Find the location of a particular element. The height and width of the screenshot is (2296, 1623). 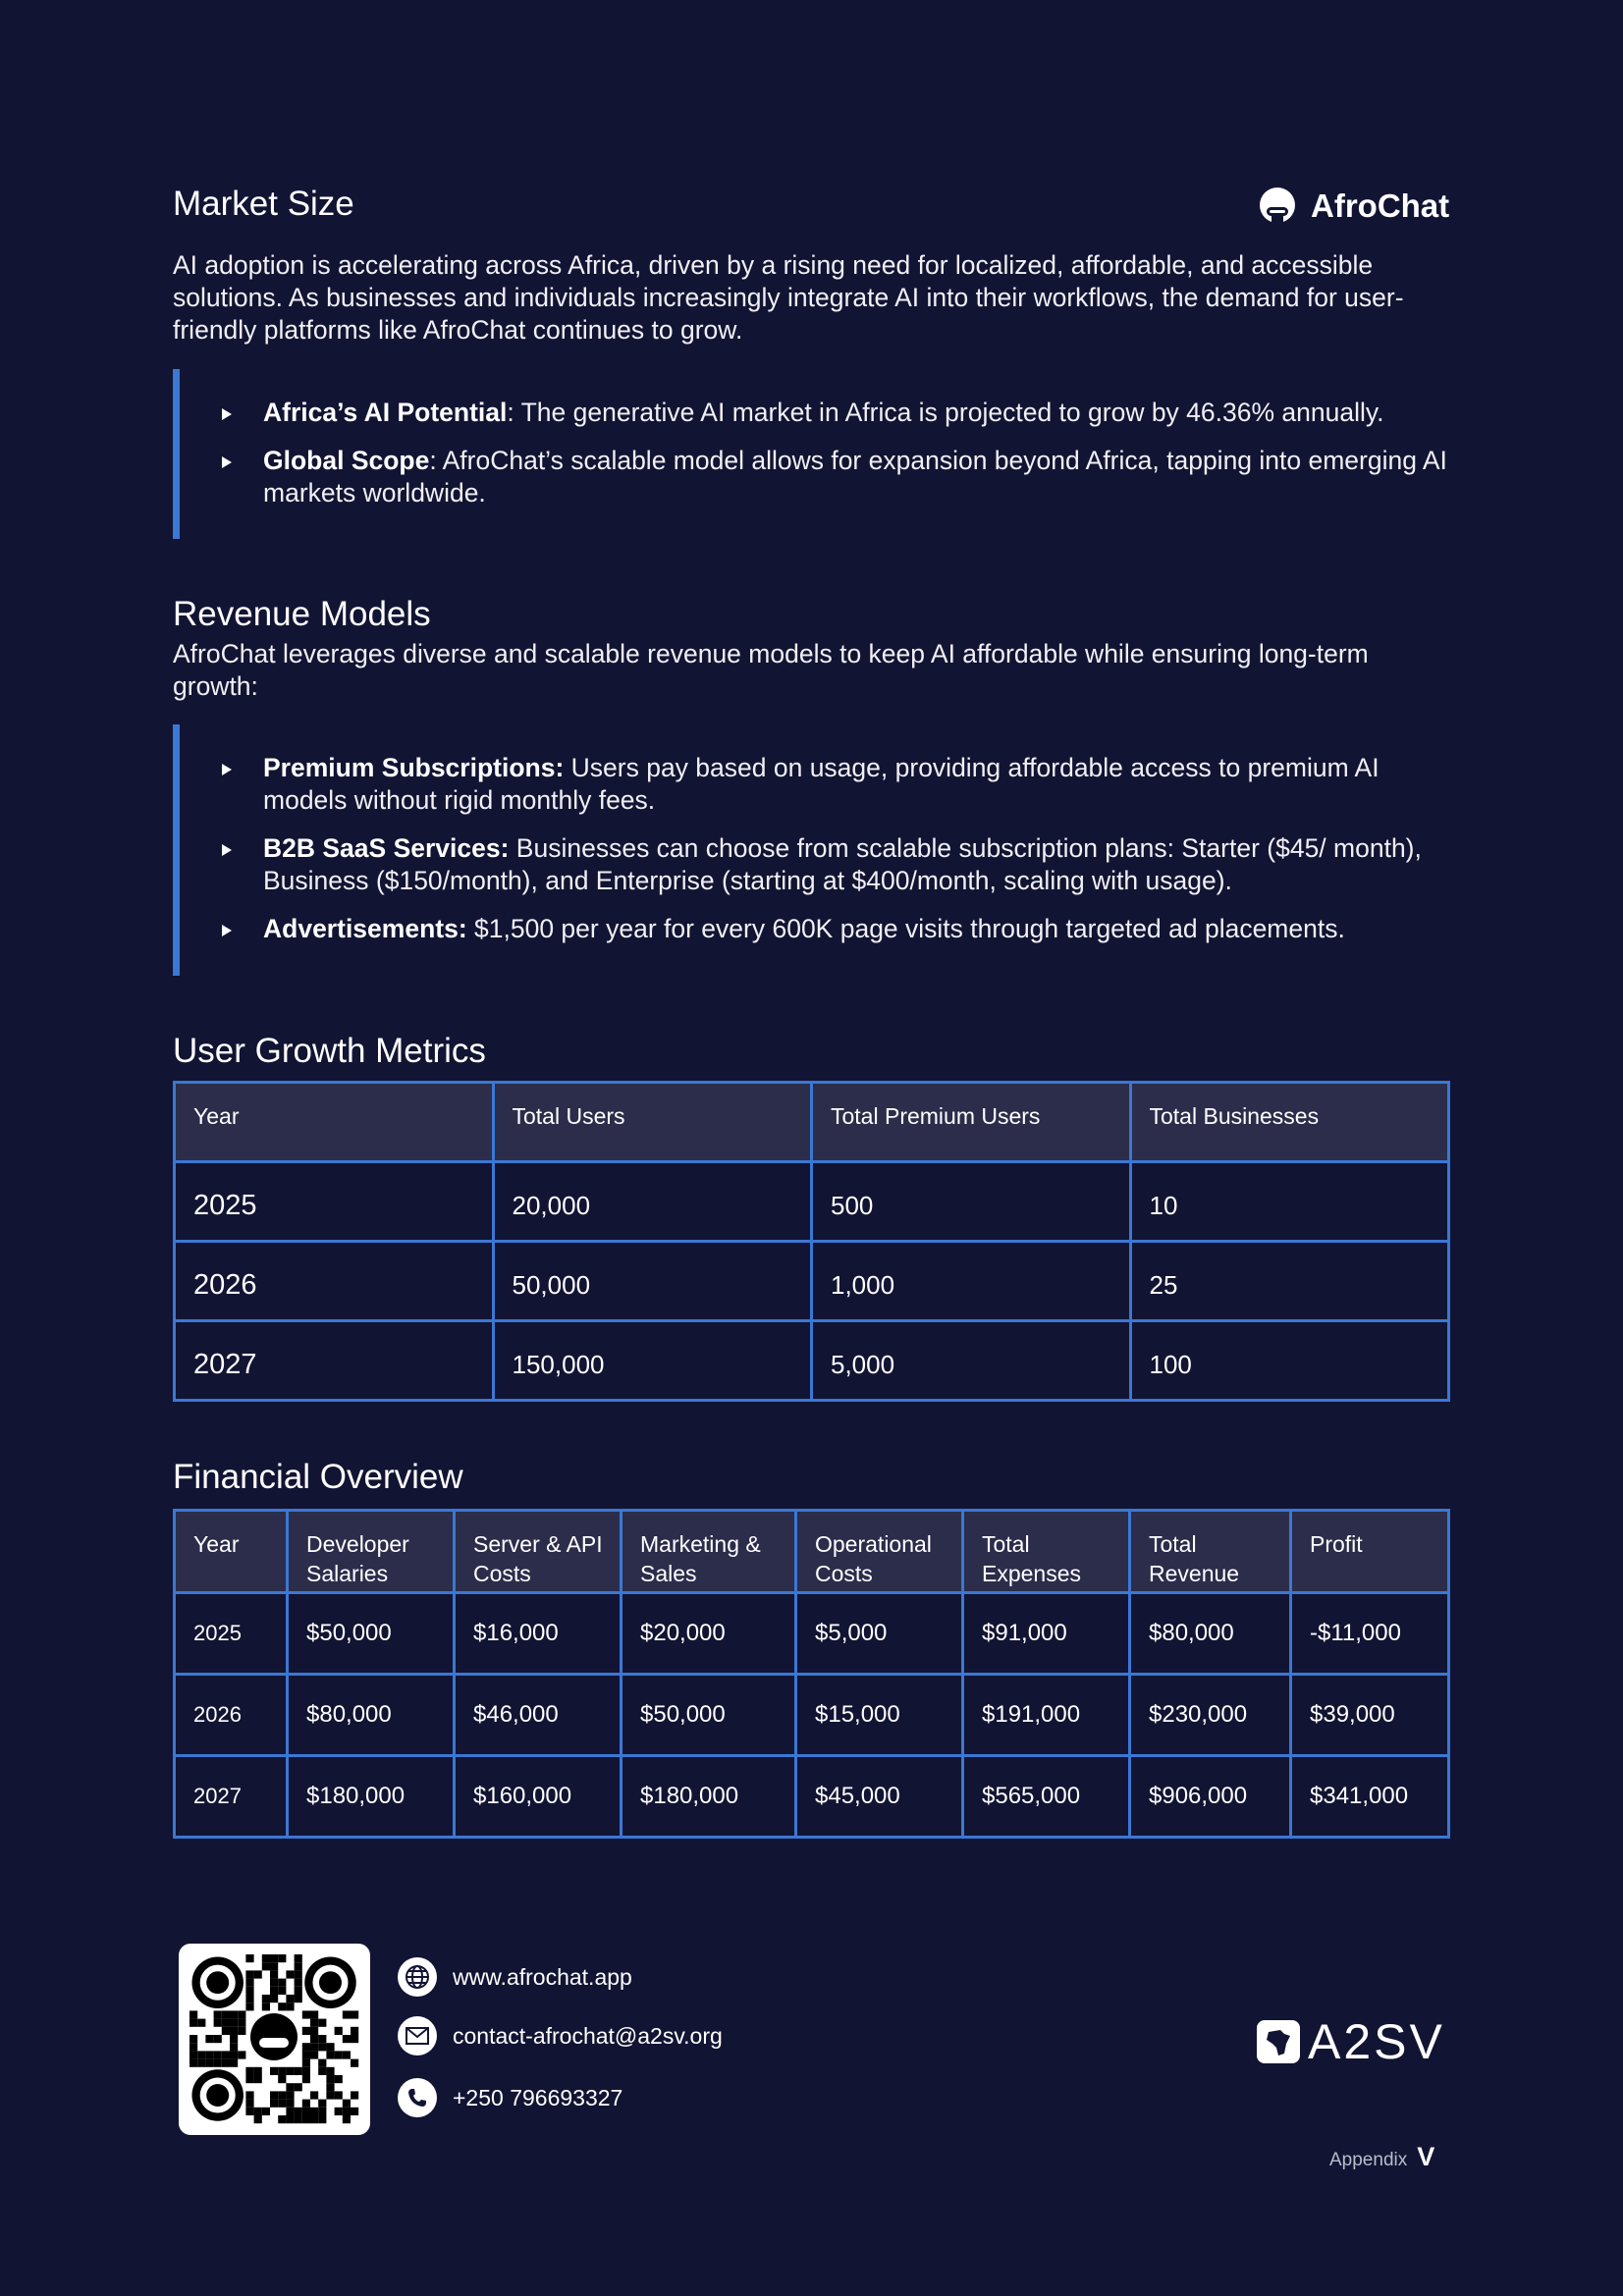

column-header: Operational Costs is located at coordinates (879, 1551).